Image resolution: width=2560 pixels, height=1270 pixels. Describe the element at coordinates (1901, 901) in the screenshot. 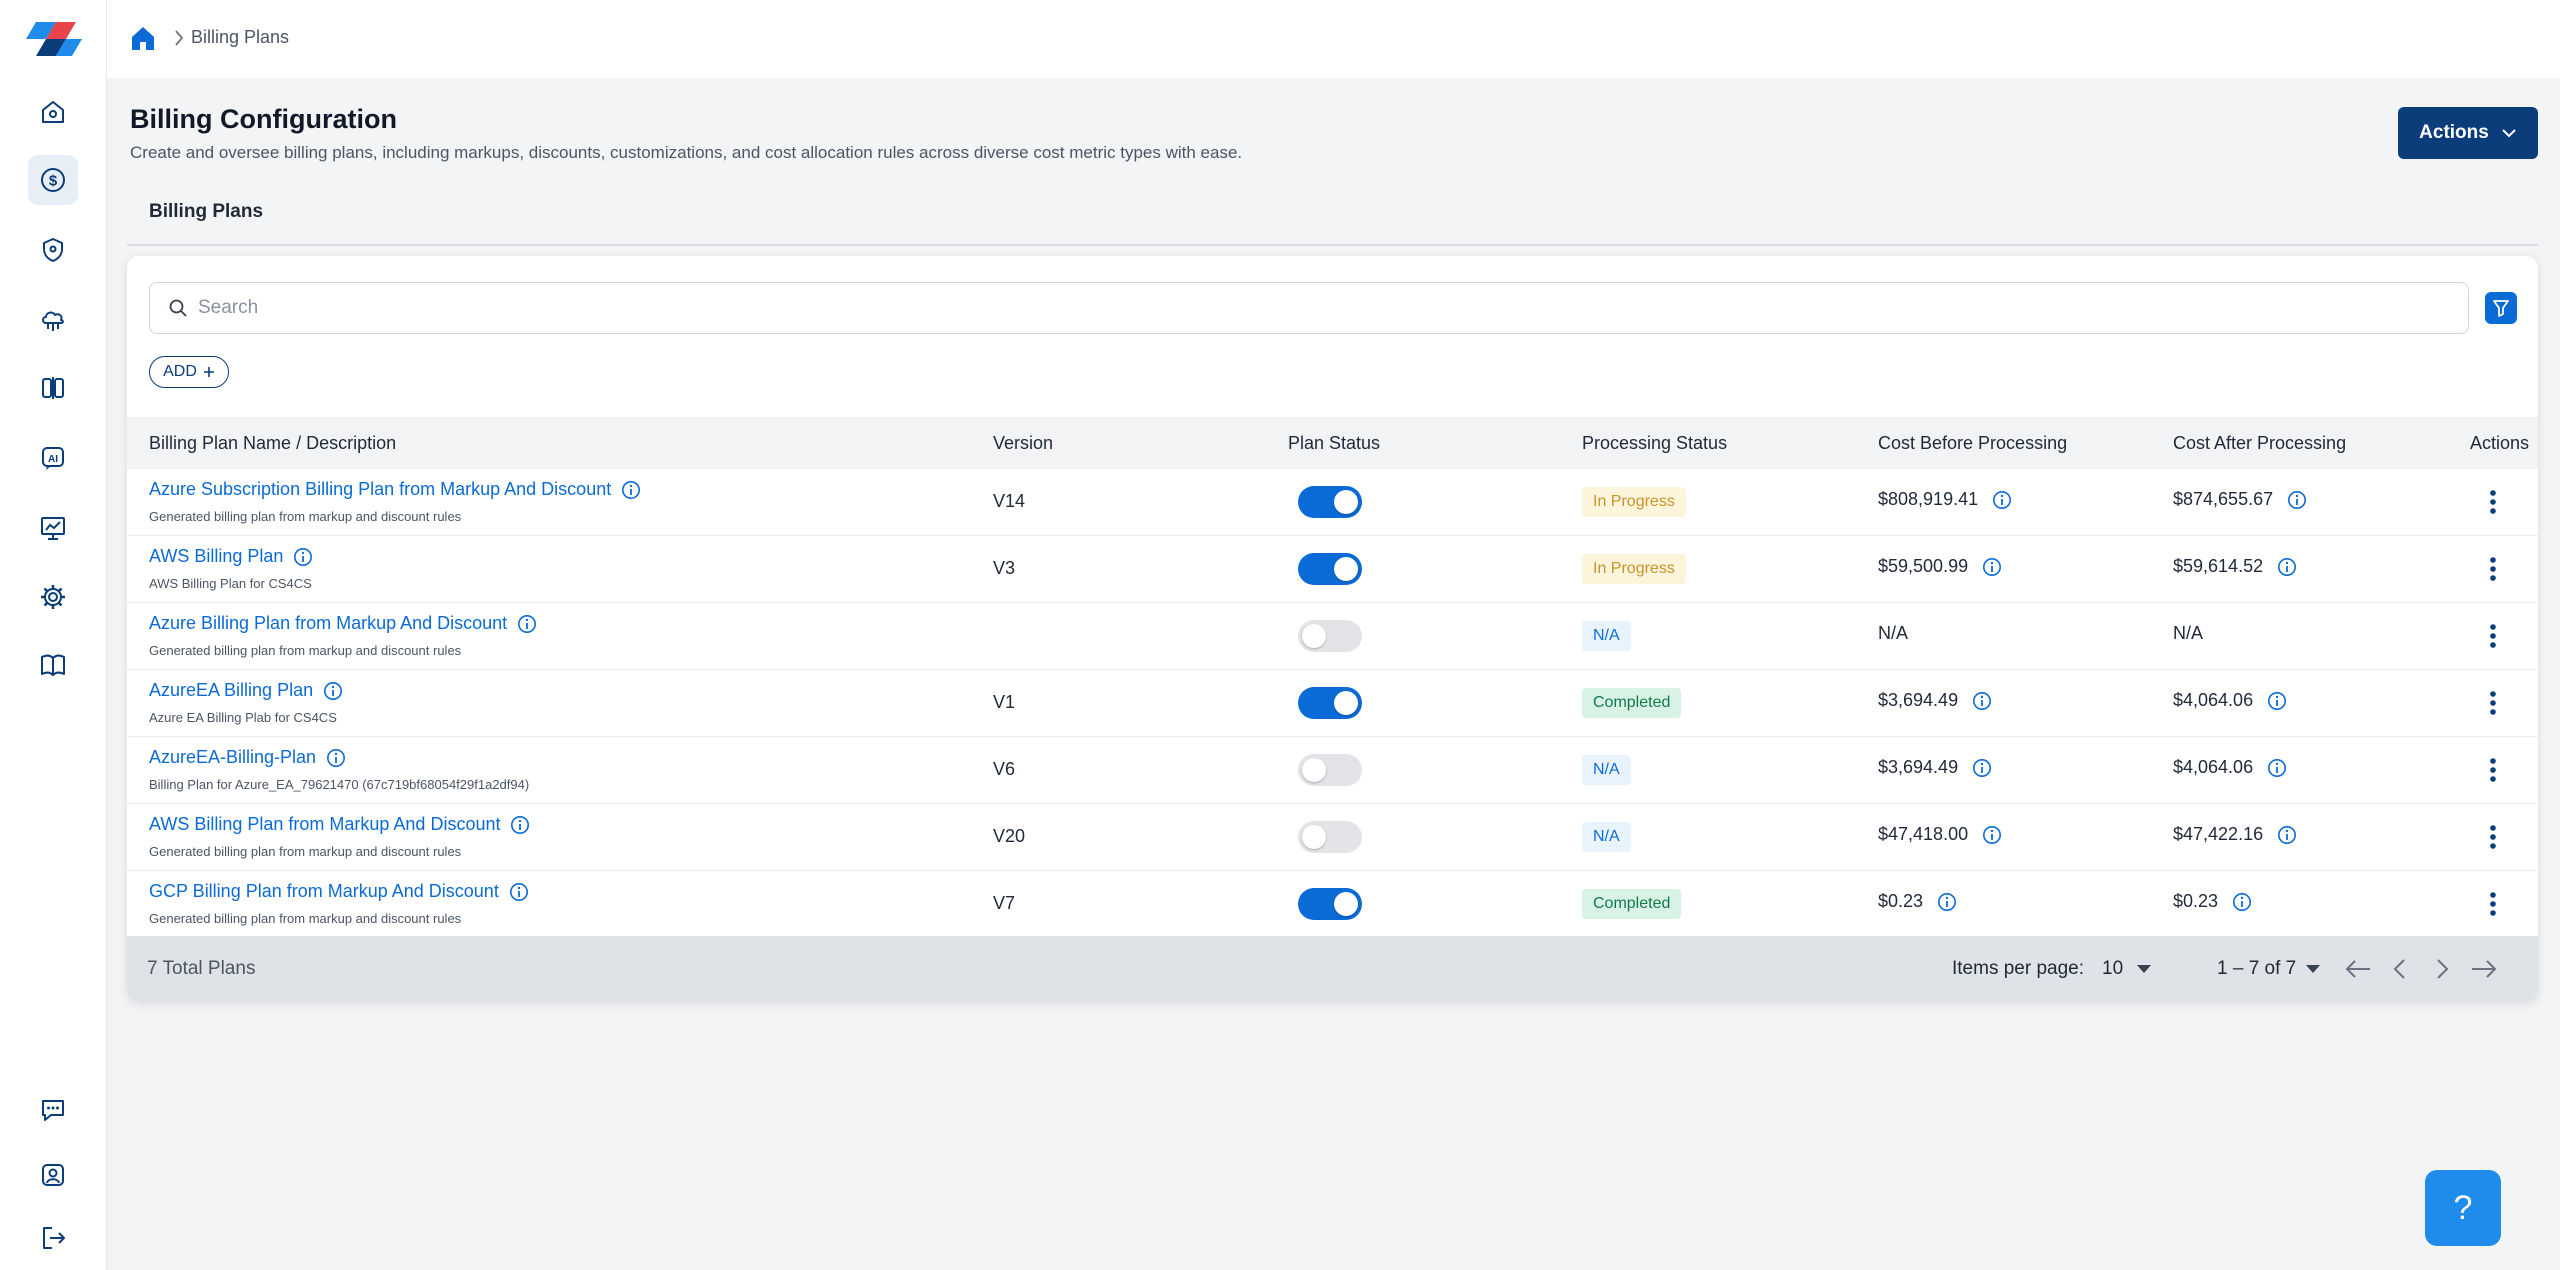

I see `cost-before-value: $0.23` at that location.